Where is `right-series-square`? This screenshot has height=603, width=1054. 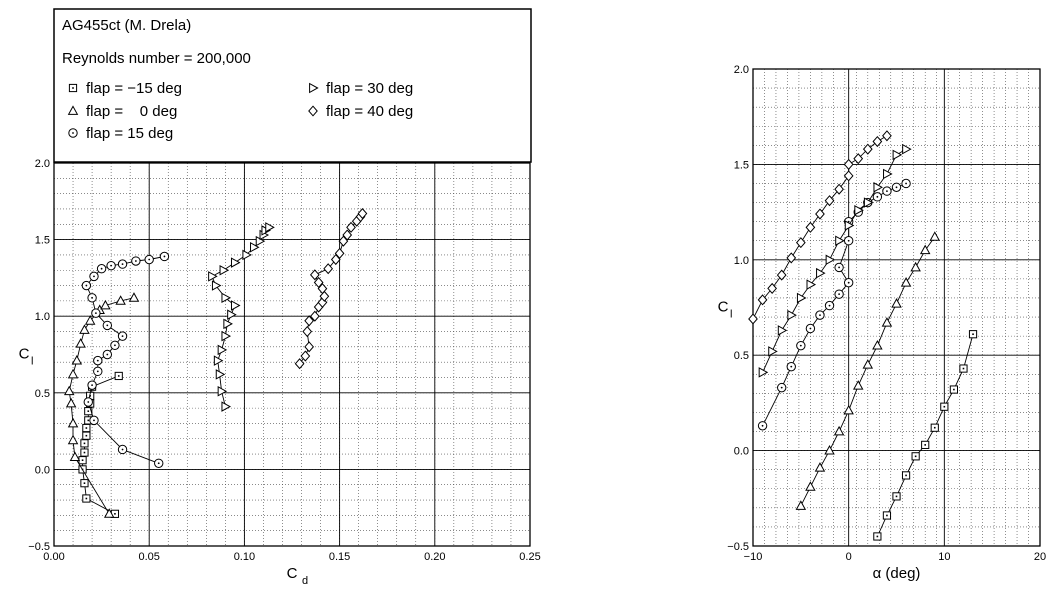 right-series-square is located at coordinates (925, 435).